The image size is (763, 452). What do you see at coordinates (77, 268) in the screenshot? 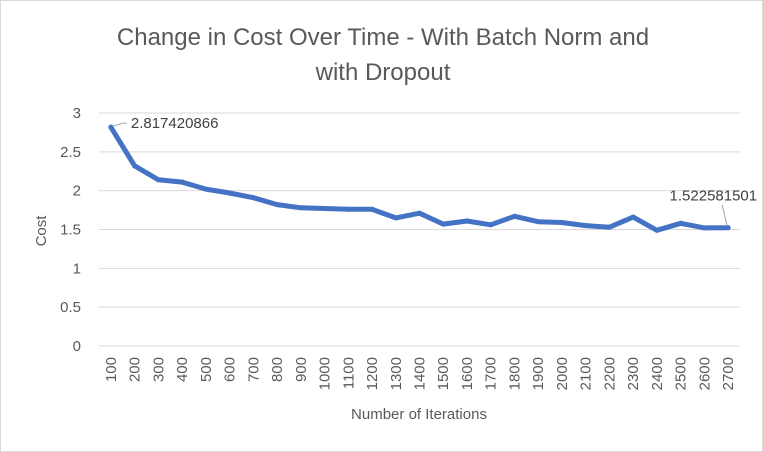
I see `y-tick-label: 1` at bounding box center [77, 268].